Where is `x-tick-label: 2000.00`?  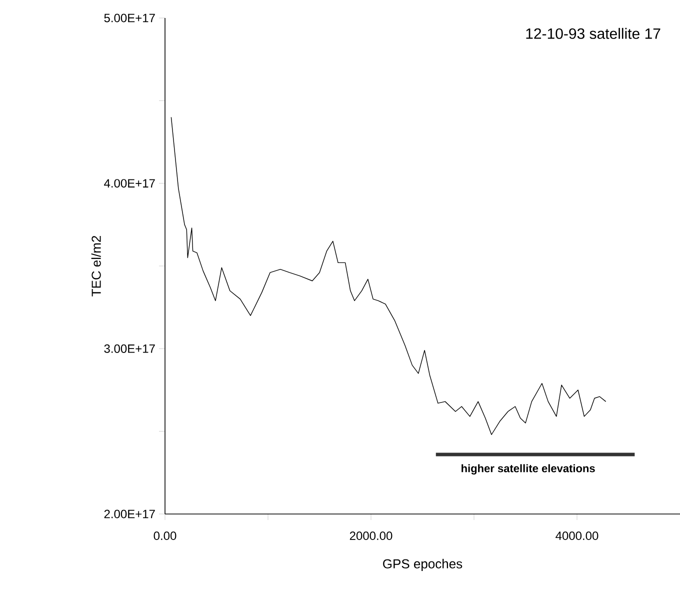
x-tick-label: 2000.00 is located at coordinates (371, 536).